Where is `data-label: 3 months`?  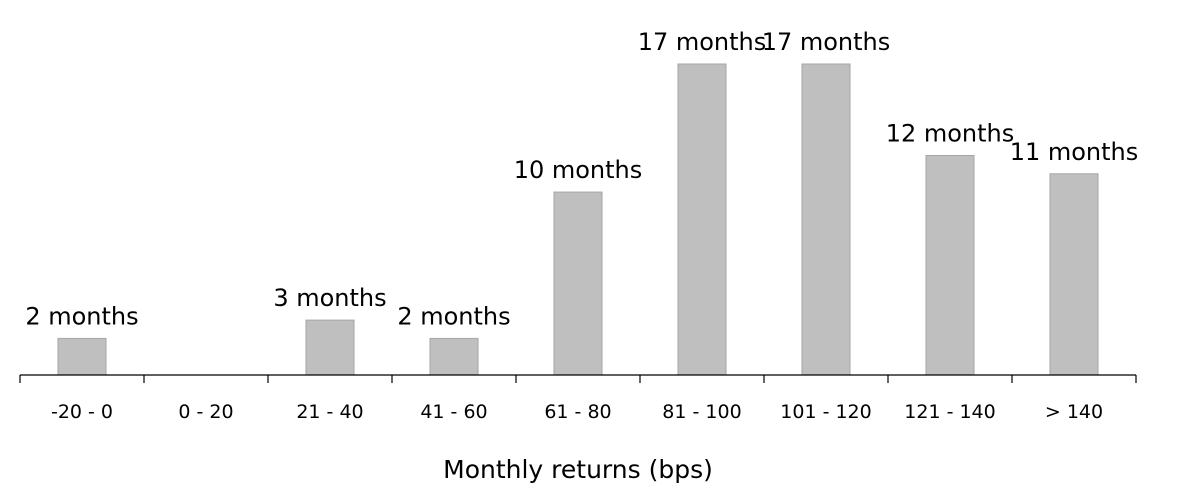
data-label: 3 months is located at coordinates (329, 298).